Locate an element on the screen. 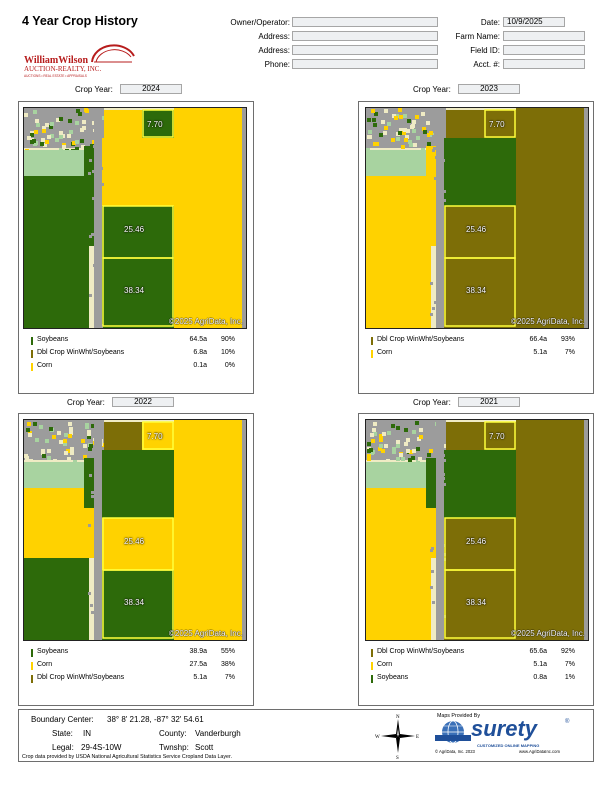 Image resolution: width=612 pixels, height=792 pixels. globe-icon is located at coordinates (453, 732).